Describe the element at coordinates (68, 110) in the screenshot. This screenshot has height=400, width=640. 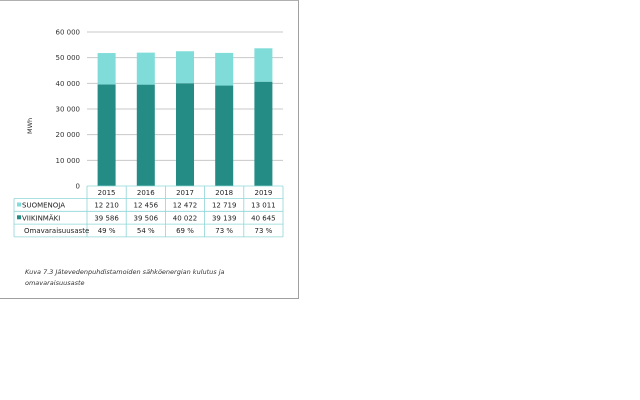
I see `y-tick-label: 30 000` at that location.